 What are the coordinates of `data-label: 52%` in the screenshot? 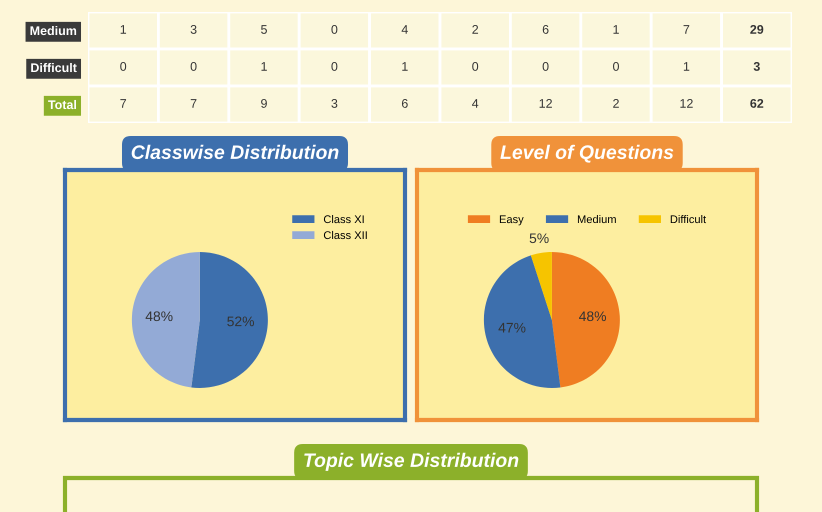 It's located at (240, 321).